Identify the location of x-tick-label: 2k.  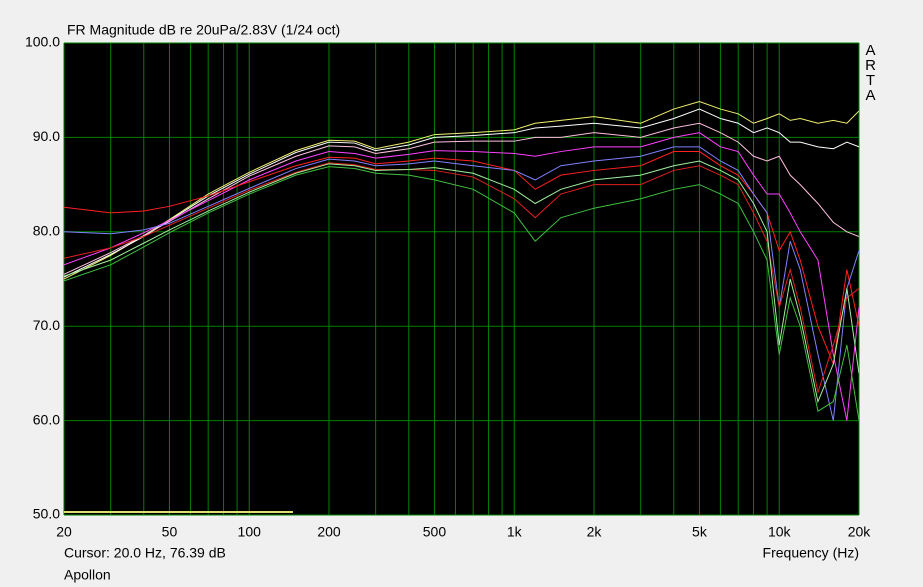
(595, 532).